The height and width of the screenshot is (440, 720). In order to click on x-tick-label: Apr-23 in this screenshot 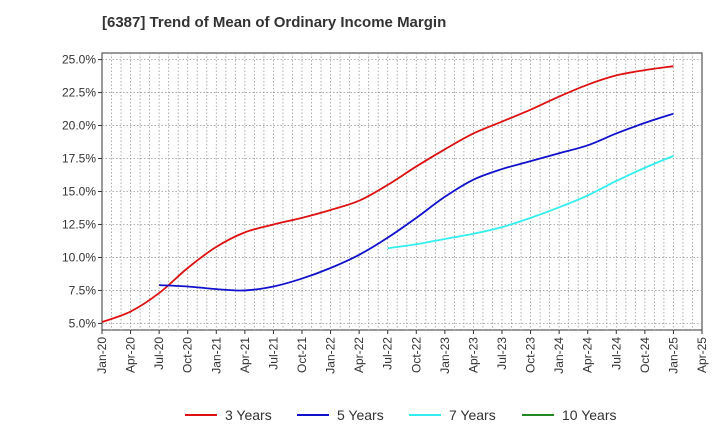, I will do `click(473, 355)`.